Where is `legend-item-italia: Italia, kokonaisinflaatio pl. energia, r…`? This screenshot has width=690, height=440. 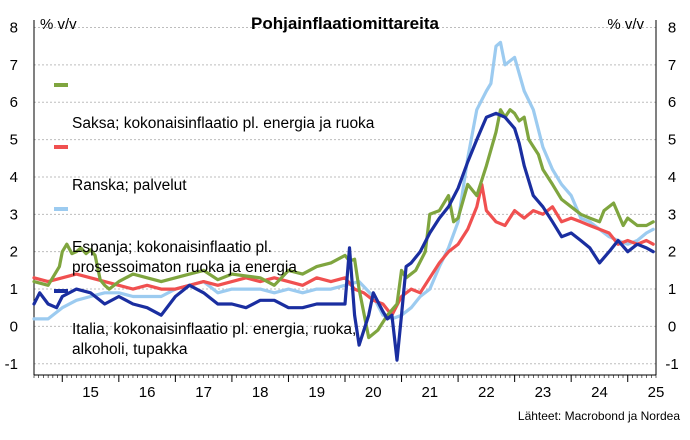 legend-item-italia: Italia, kokonaisinflaatio pl. energia, r… is located at coordinates (214, 320).